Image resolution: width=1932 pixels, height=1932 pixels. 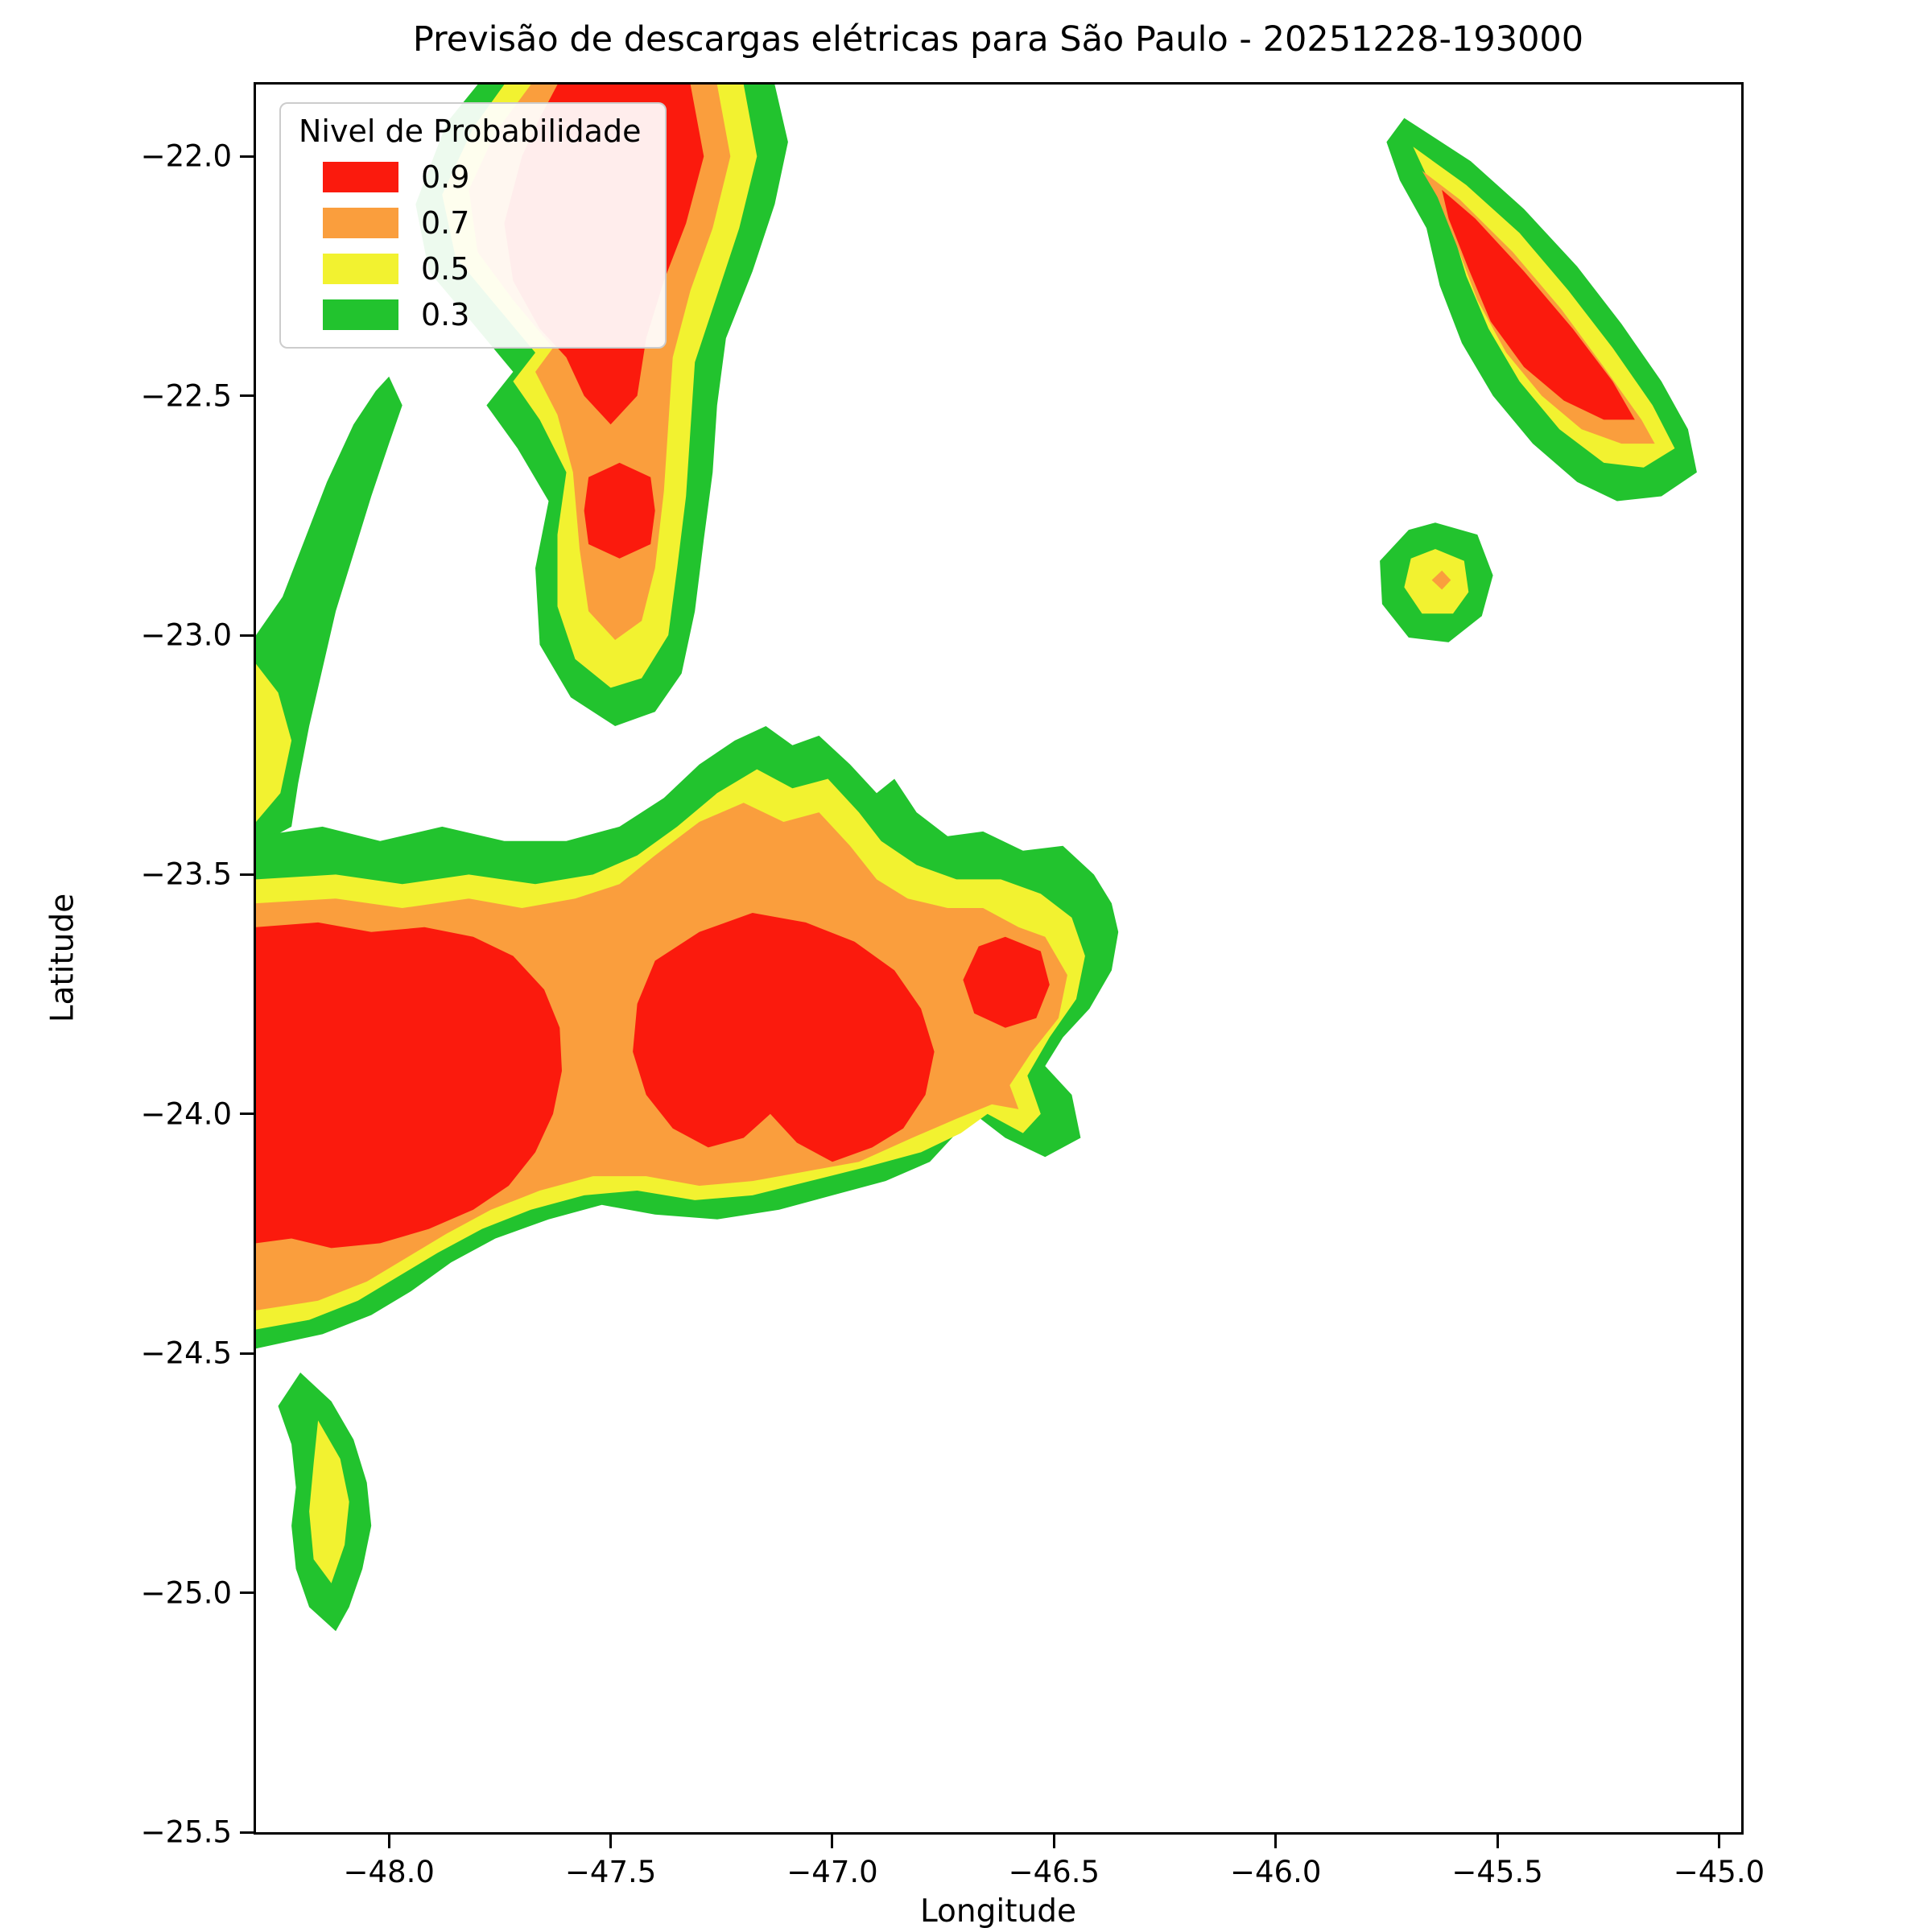 What do you see at coordinates (619, 510) in the screenshot?
I see `contour-region-north-cell-p09-south-spot` at bounding box center [619, 510].